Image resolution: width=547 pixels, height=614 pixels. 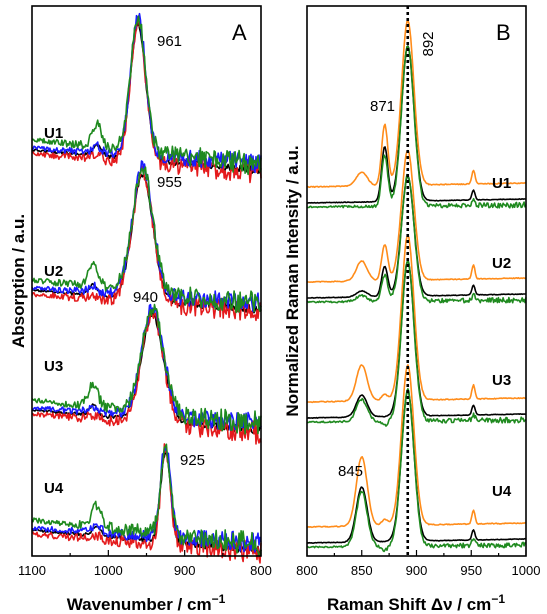 What do you see at coordinates (139, 604) in the screenshot?
I see `panel-a-x-axis-label-main: Wavenumber / cm` at bounding box center [139, 604].